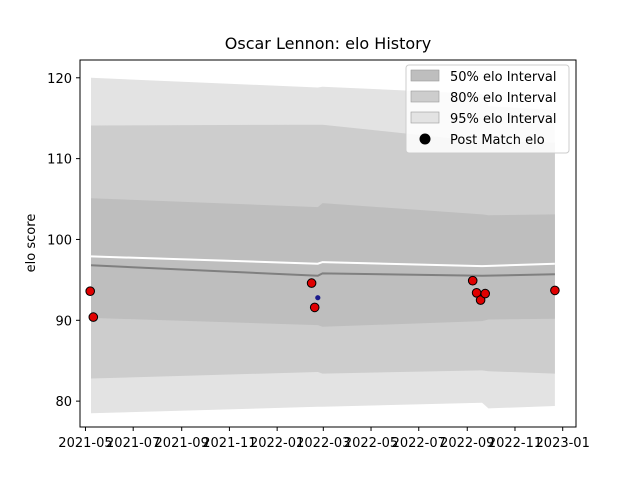 The height and width of the screenshot is (480, 640). I want to click on x-tick-label: 2021-05, so click(85, 443).